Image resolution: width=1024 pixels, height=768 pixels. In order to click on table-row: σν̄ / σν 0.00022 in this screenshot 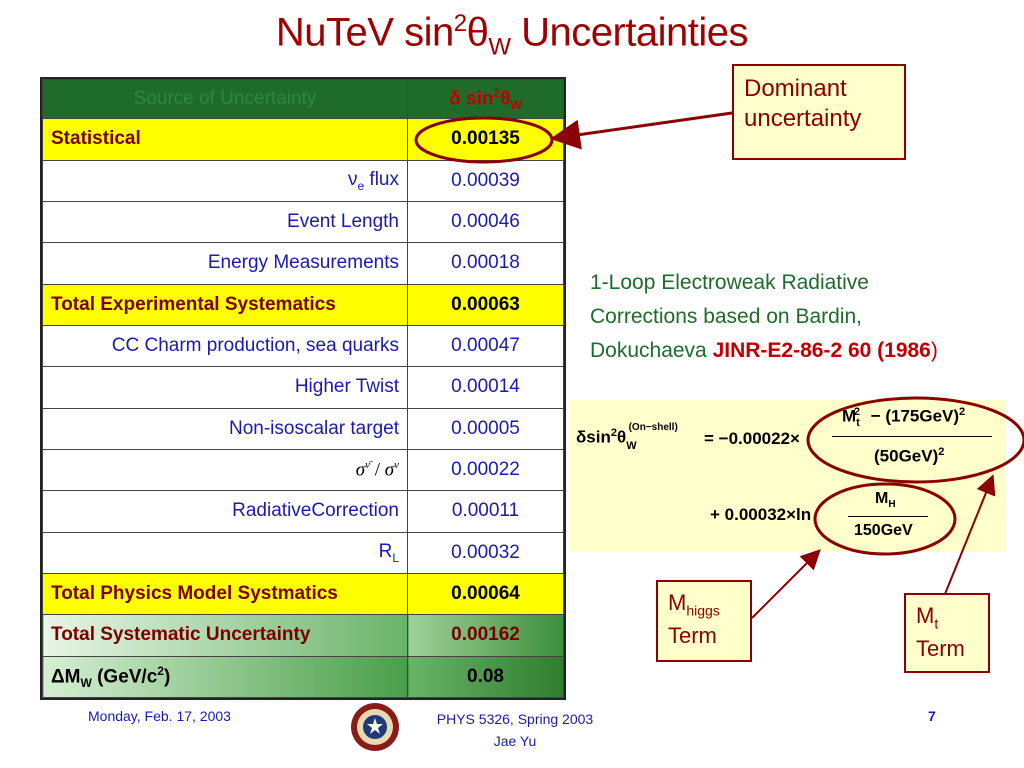, I will do `click(303, 470)`.